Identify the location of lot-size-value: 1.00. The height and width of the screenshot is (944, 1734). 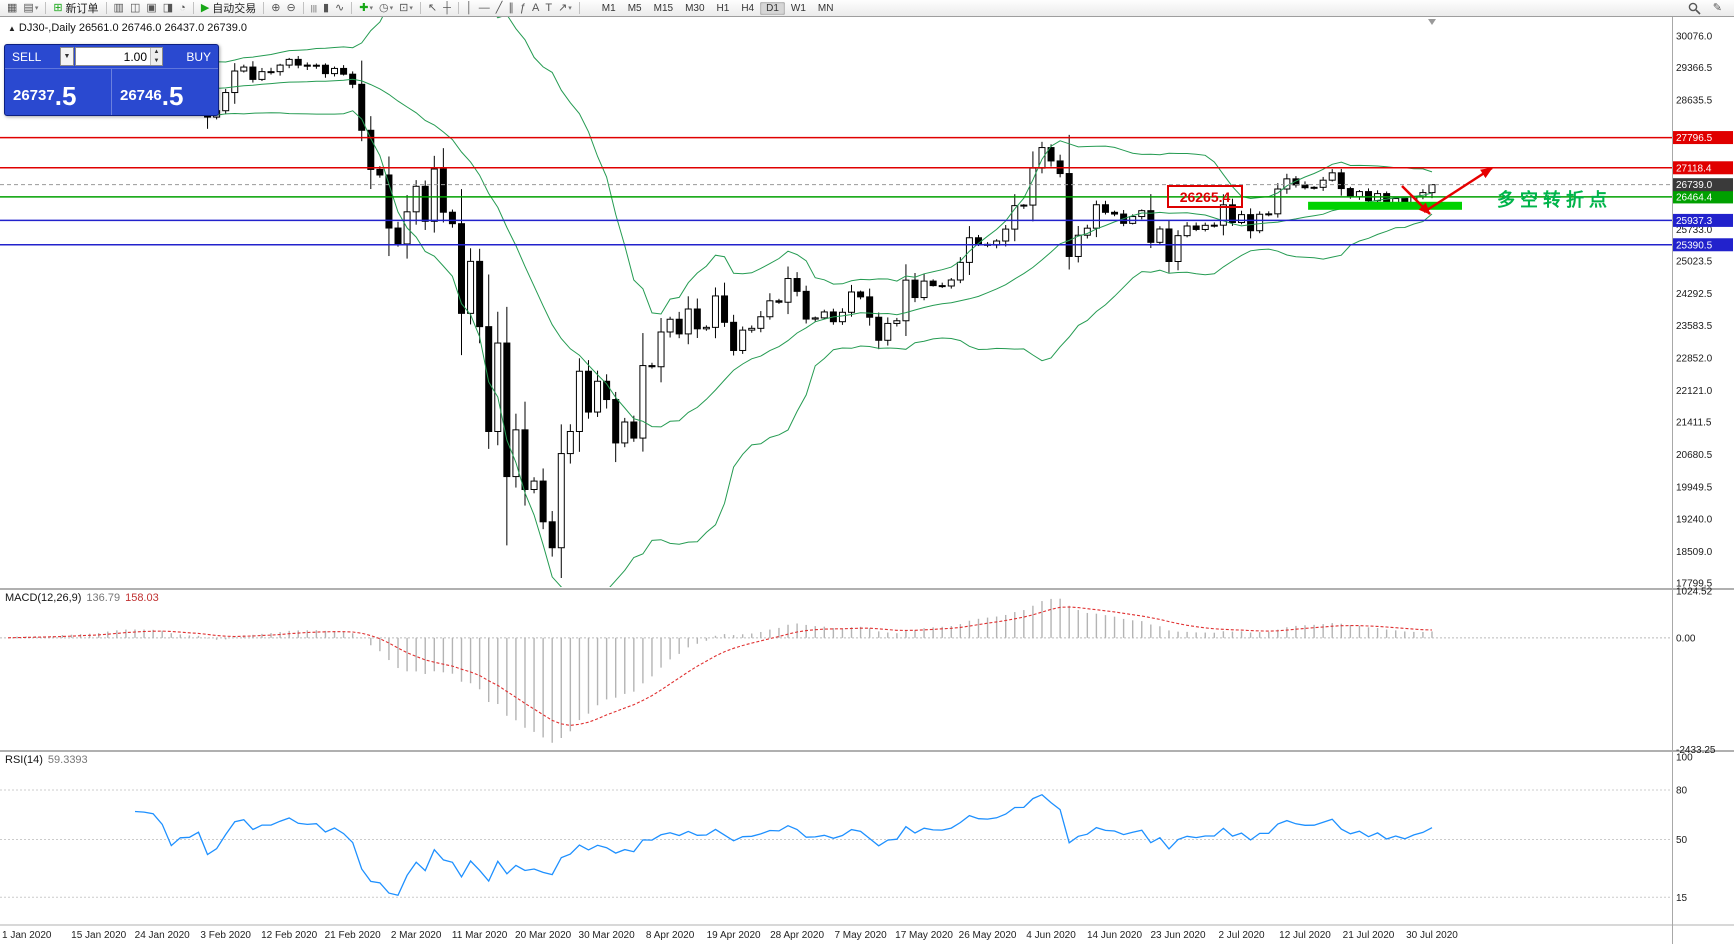
(135, 56).